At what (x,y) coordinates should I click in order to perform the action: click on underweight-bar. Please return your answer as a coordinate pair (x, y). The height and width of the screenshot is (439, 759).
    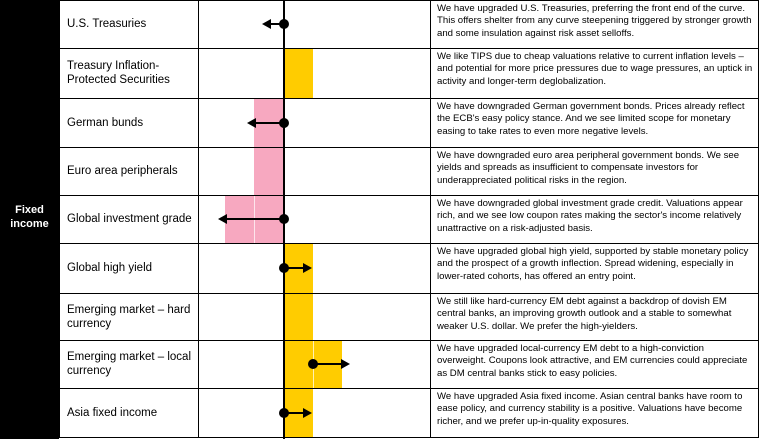
    Looking at the image, I should click on (268, 171).